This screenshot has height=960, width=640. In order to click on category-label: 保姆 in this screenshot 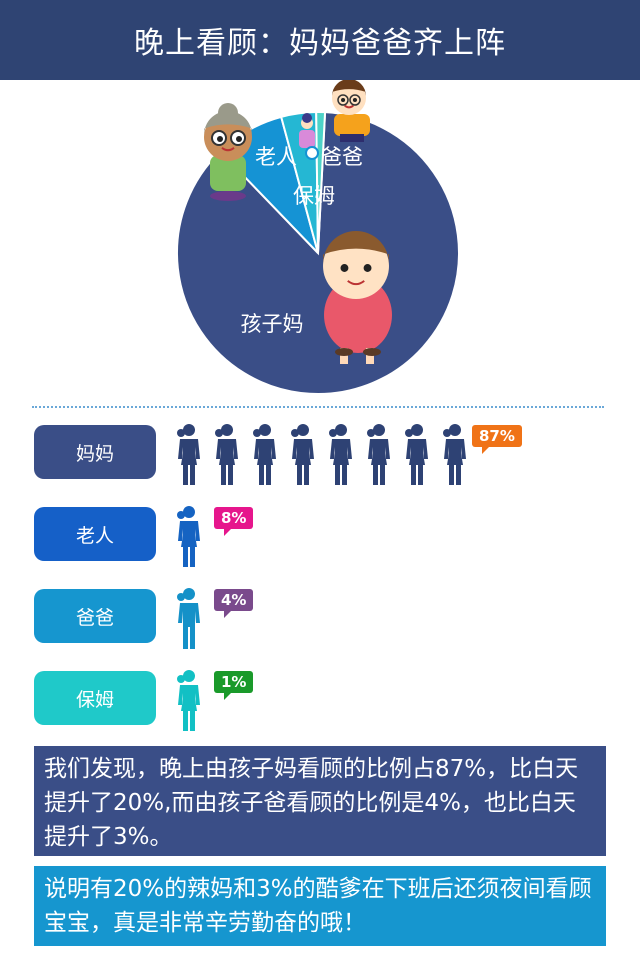, I will do `click(95, 698)`.